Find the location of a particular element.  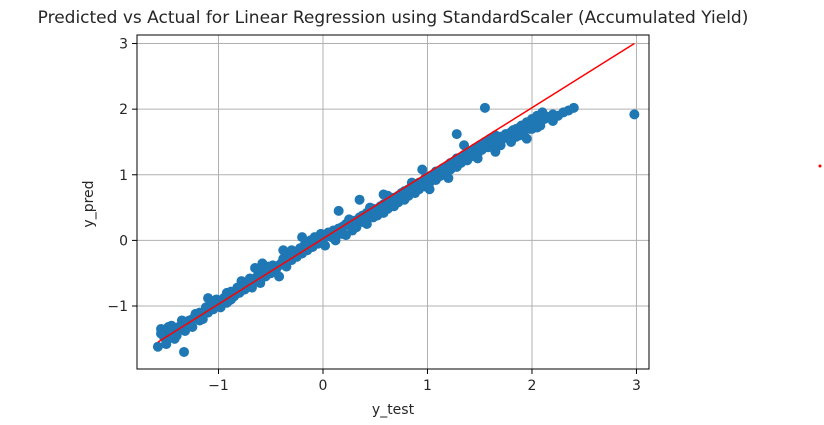

y-axis-ticks: −1 0 1 2 3 is located at coordinates (122, 176).